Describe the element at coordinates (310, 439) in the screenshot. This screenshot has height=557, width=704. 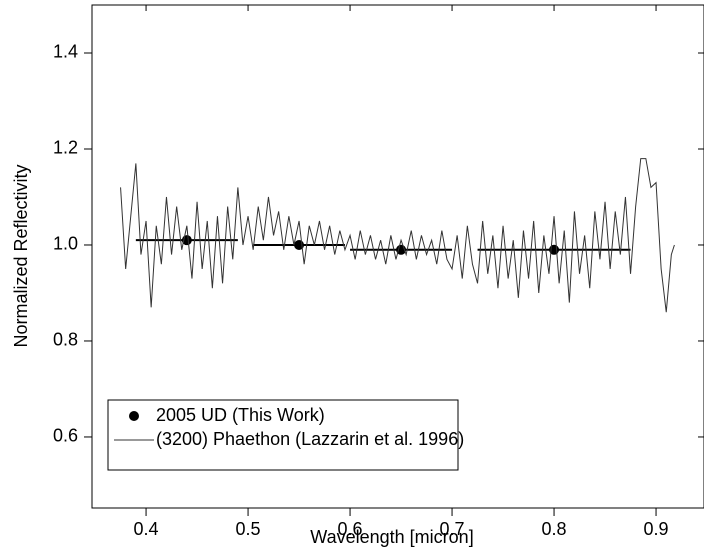
I see `legend-label: (3200) Phaethon (Lazzarin et al. 1996)` at that location.